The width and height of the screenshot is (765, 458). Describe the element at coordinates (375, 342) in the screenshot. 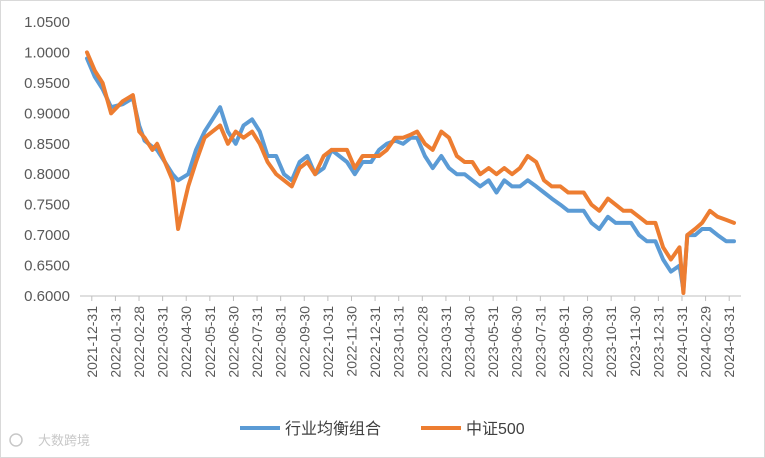

I see `x-tick-label: 2022-12-31` at that location.